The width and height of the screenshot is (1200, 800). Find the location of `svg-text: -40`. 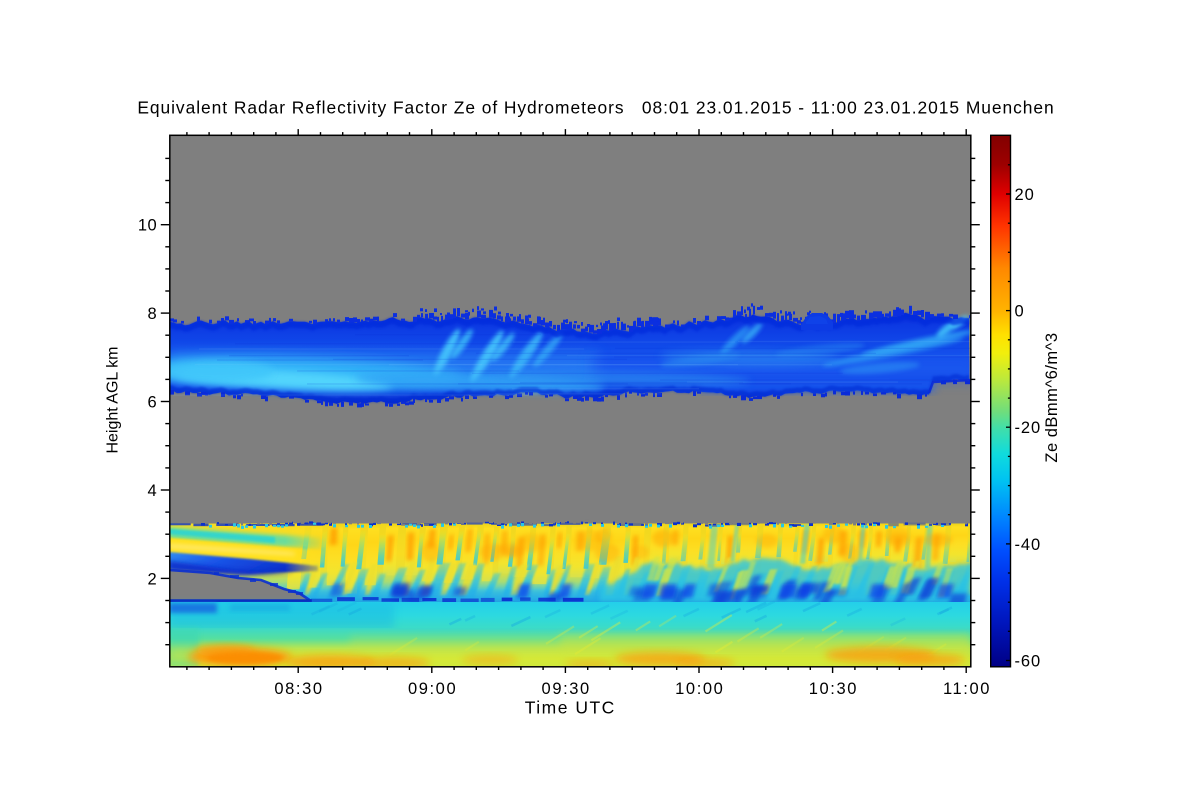

svg-text: -40 is located at coordinates (1028, 545).